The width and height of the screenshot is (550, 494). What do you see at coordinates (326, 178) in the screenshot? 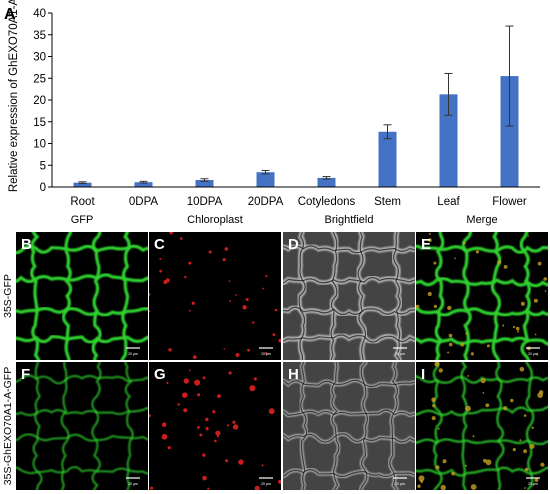
I see `error-bar-cotyledons` at bounding box center [326, 178].